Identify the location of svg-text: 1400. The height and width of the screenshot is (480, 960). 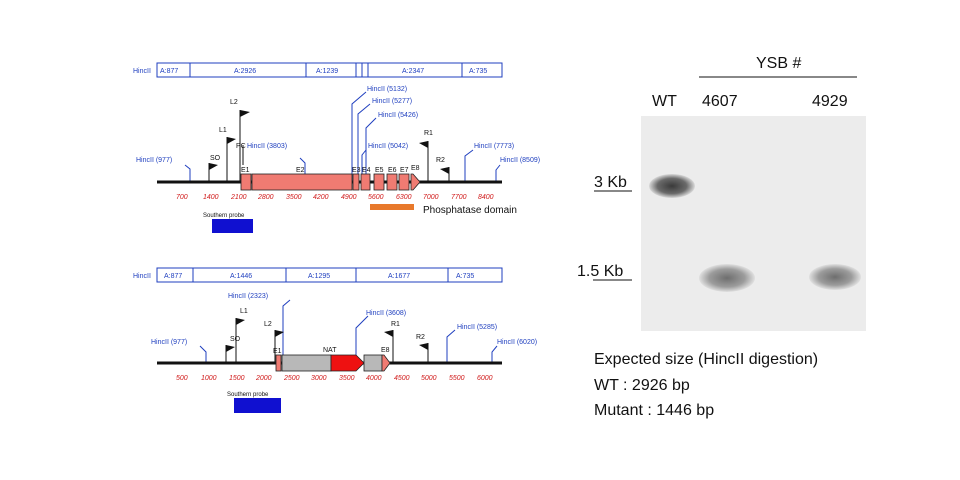
(211, 197).